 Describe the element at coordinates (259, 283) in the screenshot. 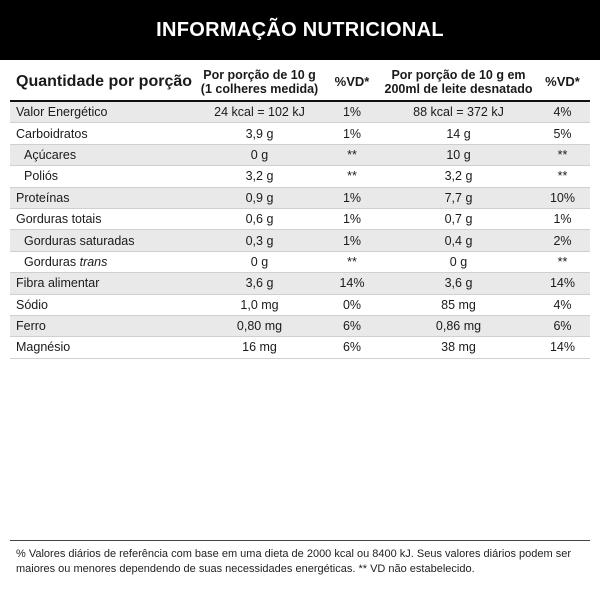

I see `value-10g: 3,6 g` at that location.